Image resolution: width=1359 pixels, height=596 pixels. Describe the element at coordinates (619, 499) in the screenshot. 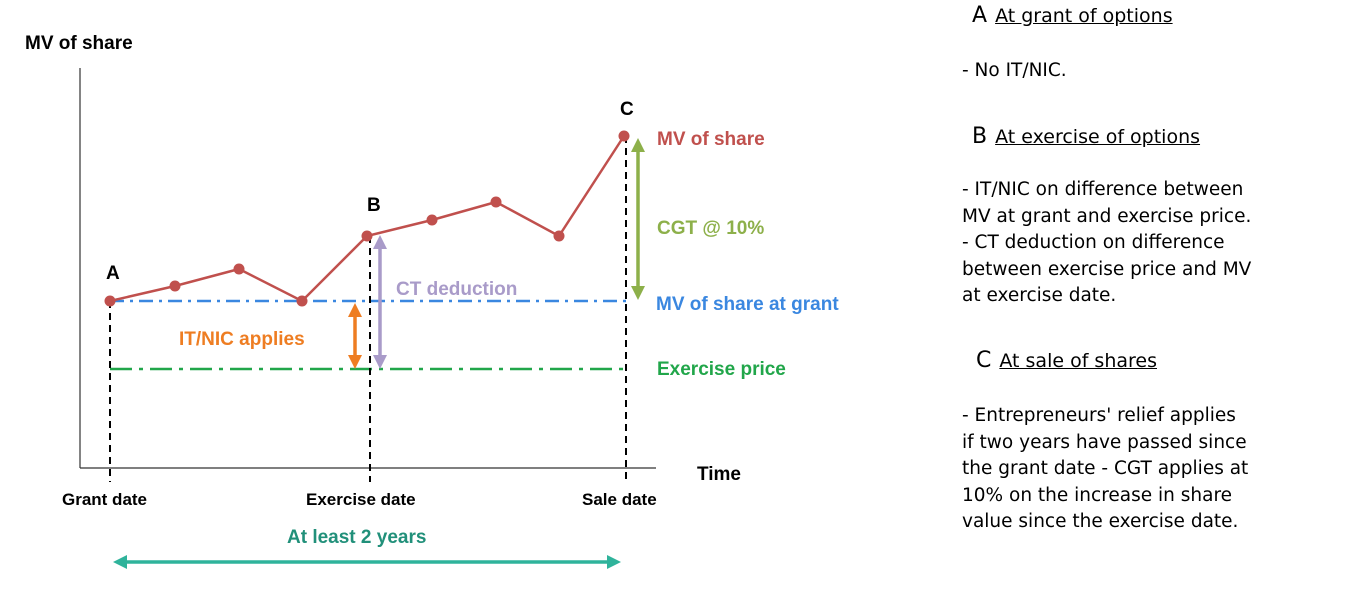

I see `sale-date-label: Sale date` at that location.